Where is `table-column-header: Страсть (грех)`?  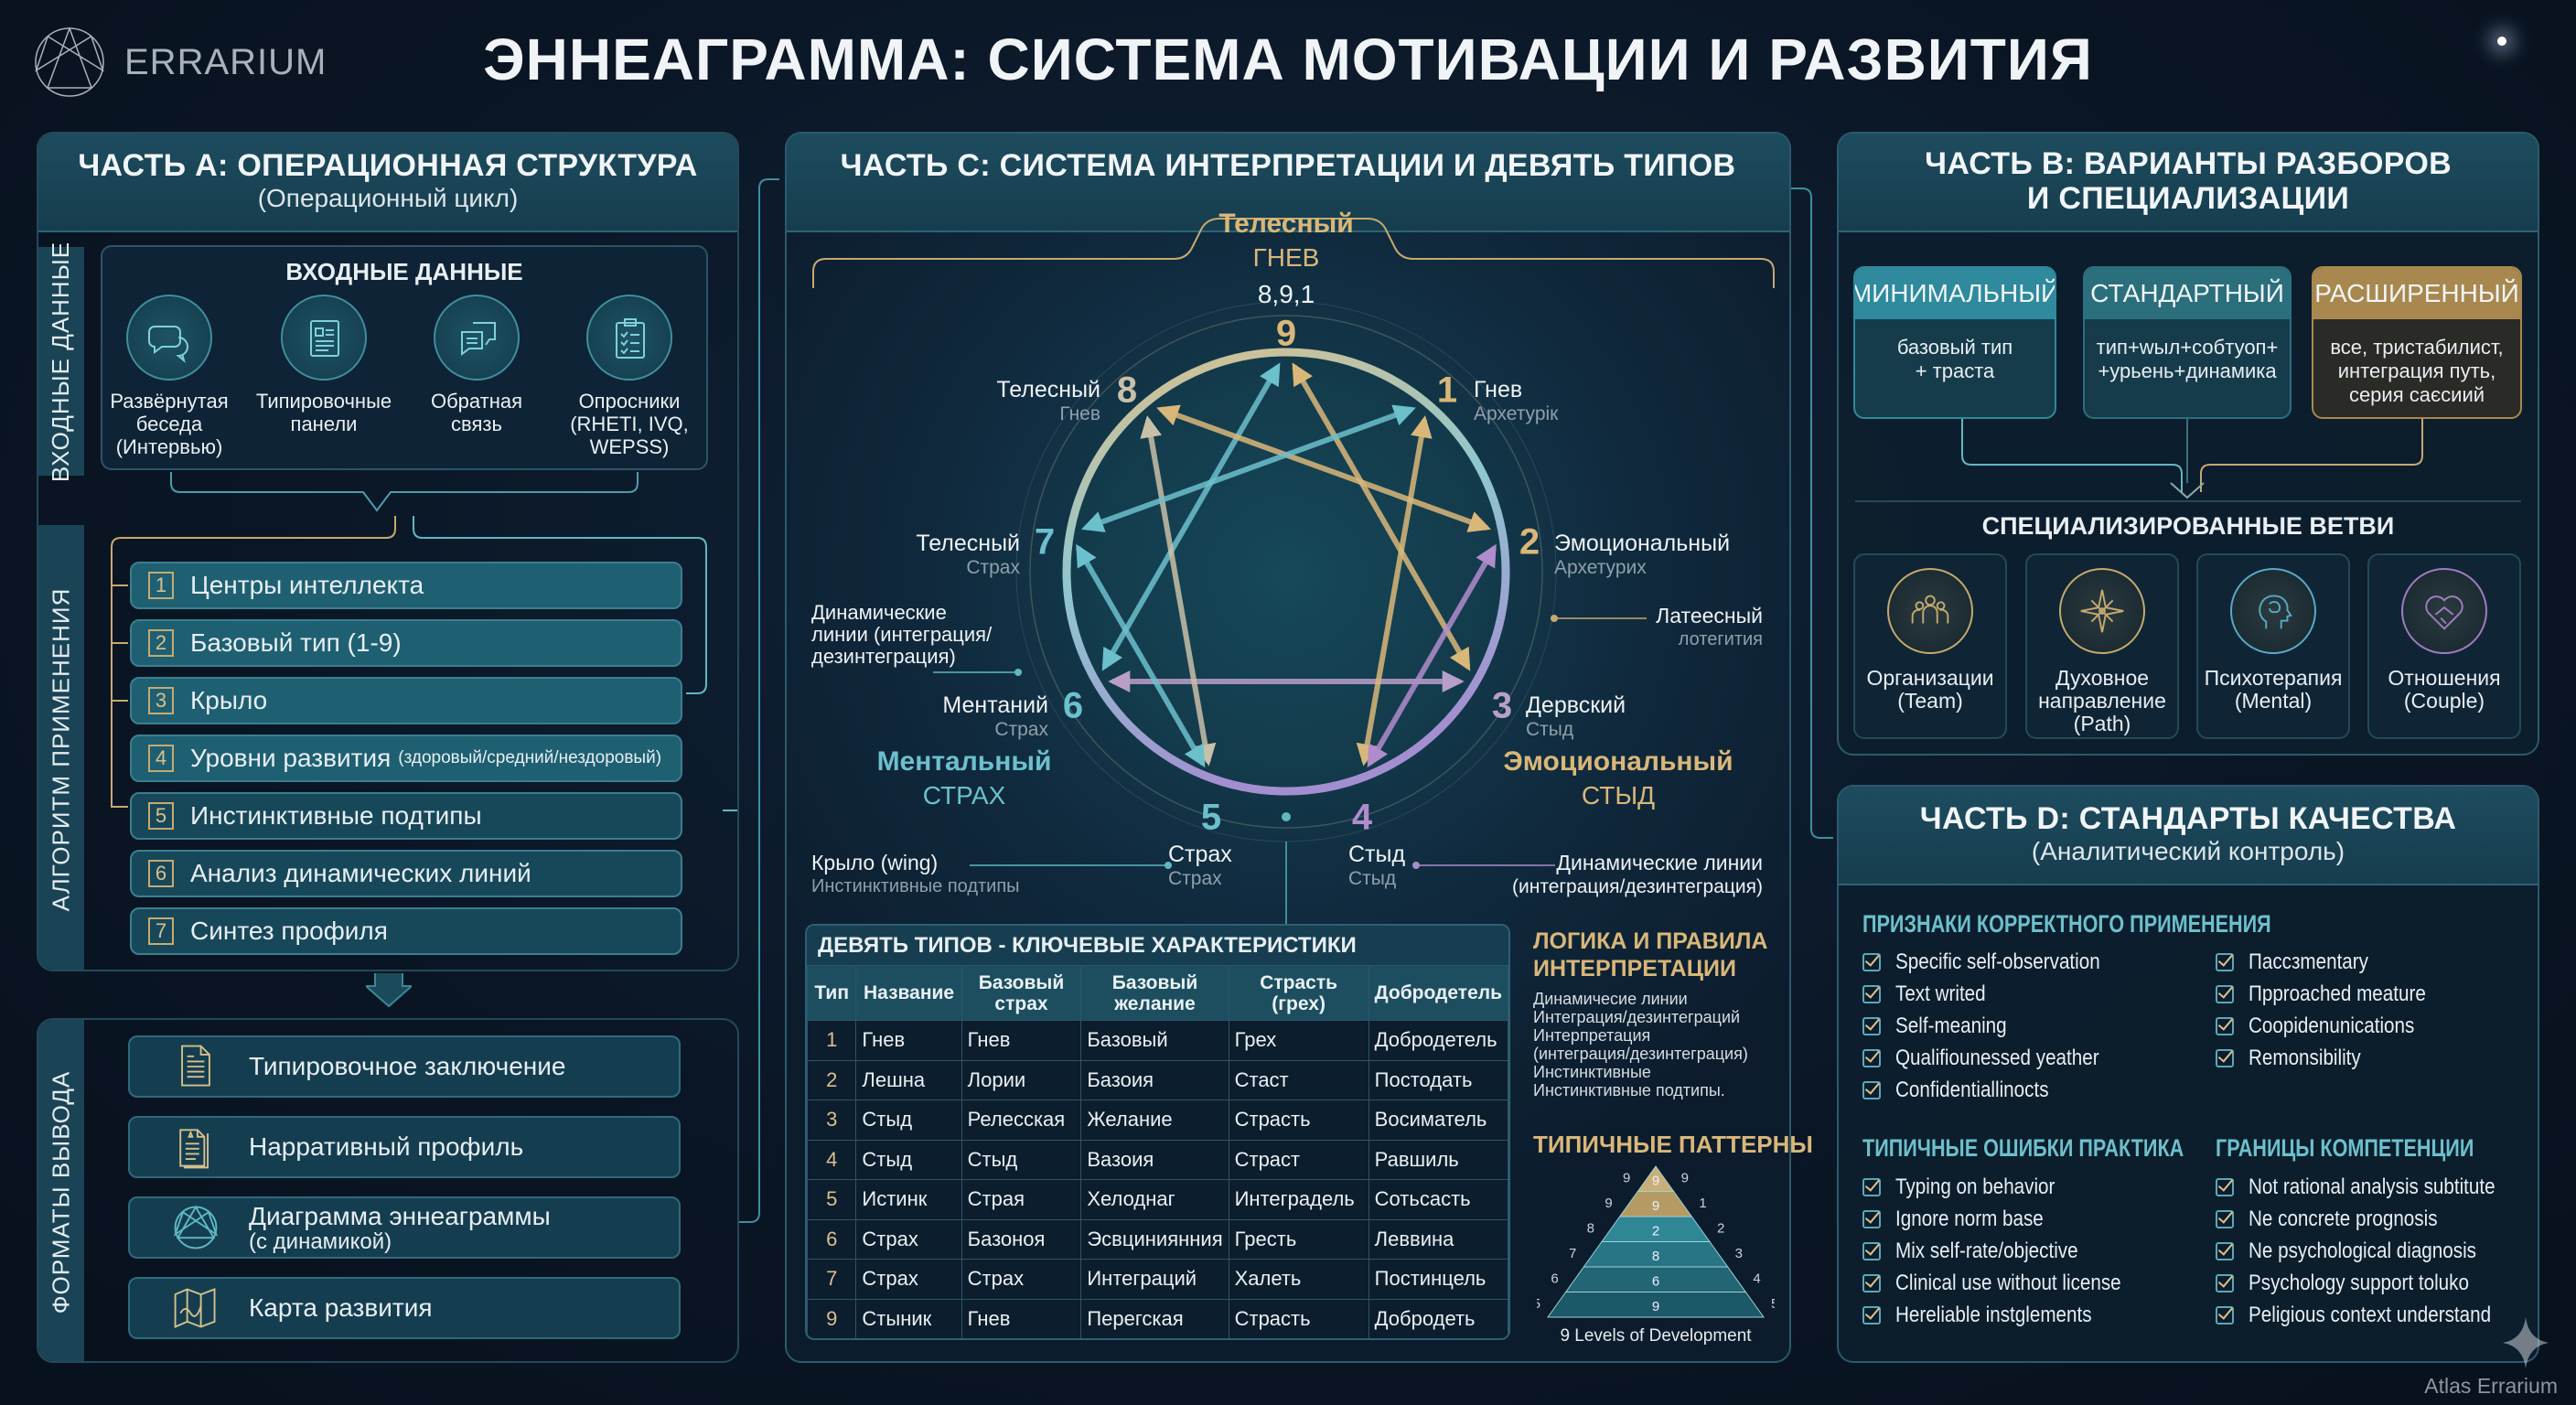 table-column-header: Страсть (грех) is located at coordinates (1298, 993).